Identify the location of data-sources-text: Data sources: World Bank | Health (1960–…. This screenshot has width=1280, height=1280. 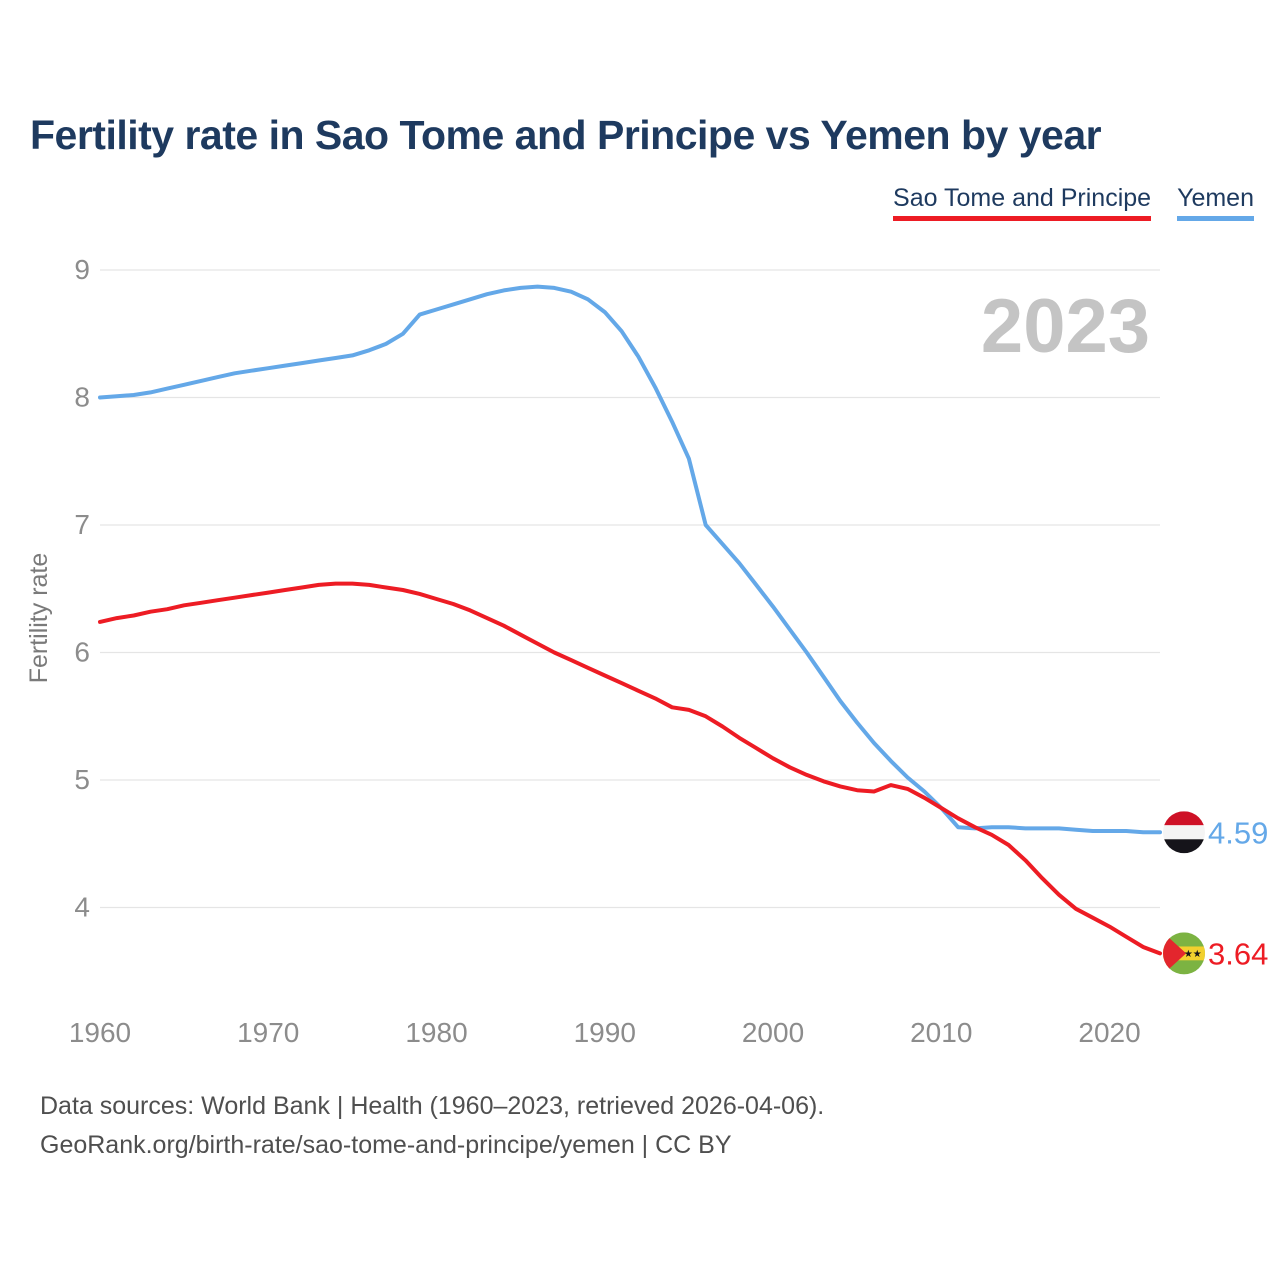
(432, 1106).